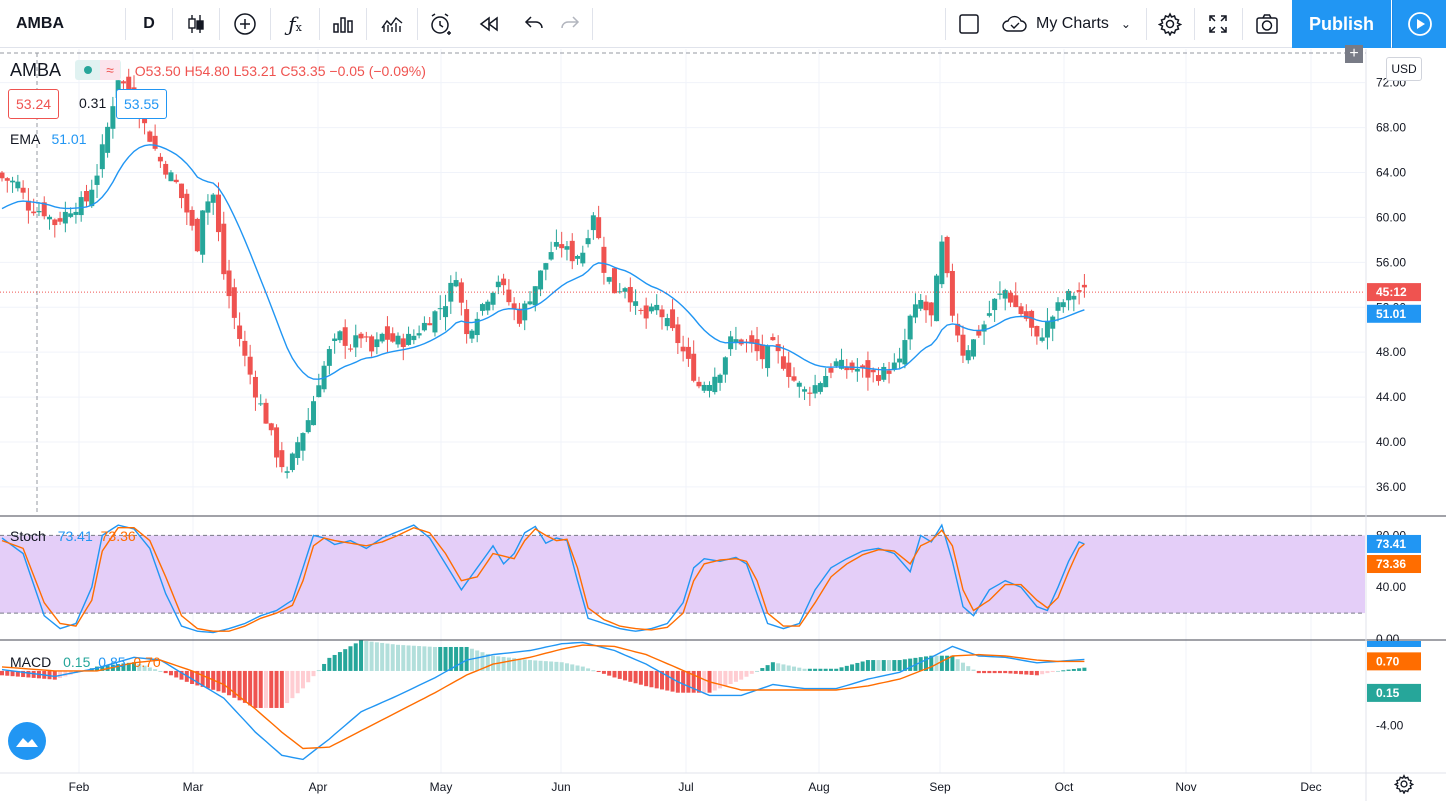 Image resolution: width=1446 pixels, height=801 pixels. Describe the element at coordinates (1267, 24) in the screenshot. I see `snapshot-button` at that location.